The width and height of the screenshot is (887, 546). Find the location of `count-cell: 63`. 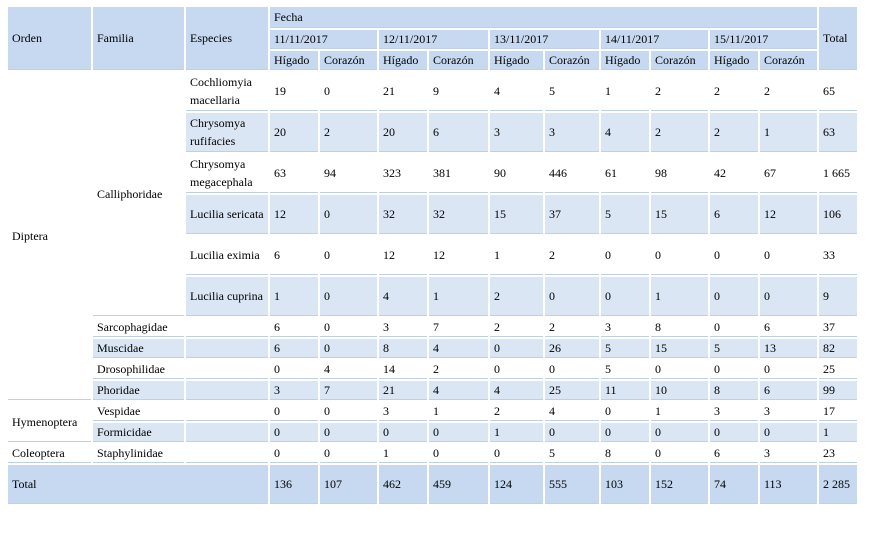

count-cell: 63 is located at coordinates (294, 173).